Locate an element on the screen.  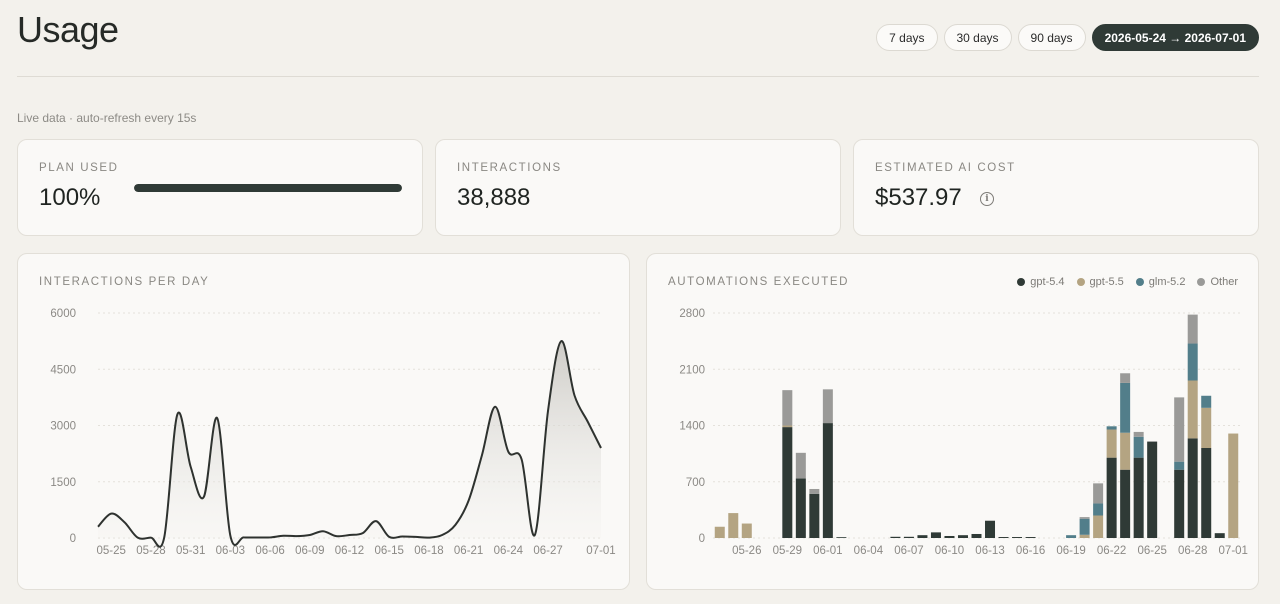
info-icon: i is located at coordinates (987, 199).